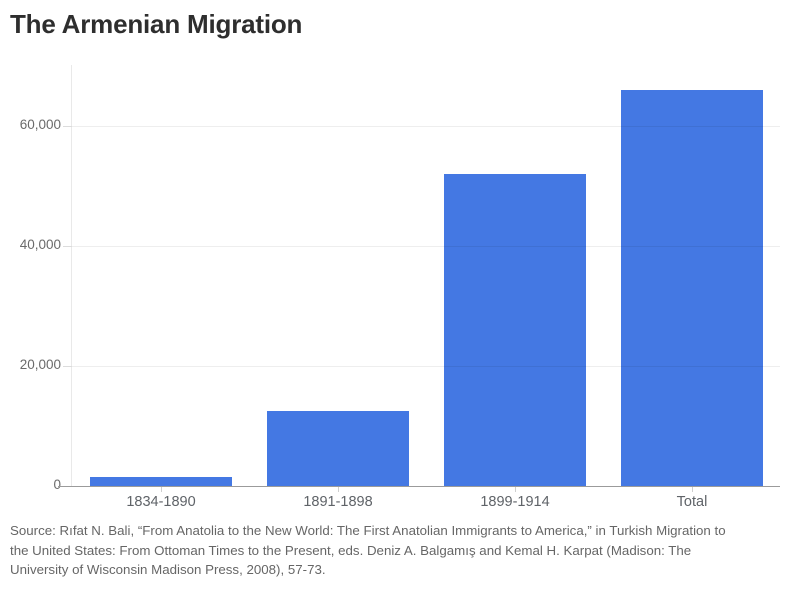  What do you see at coordinates (419, 486) in the screenshot?
I see `x-axis-baseline` at bounding box center [419, 486].